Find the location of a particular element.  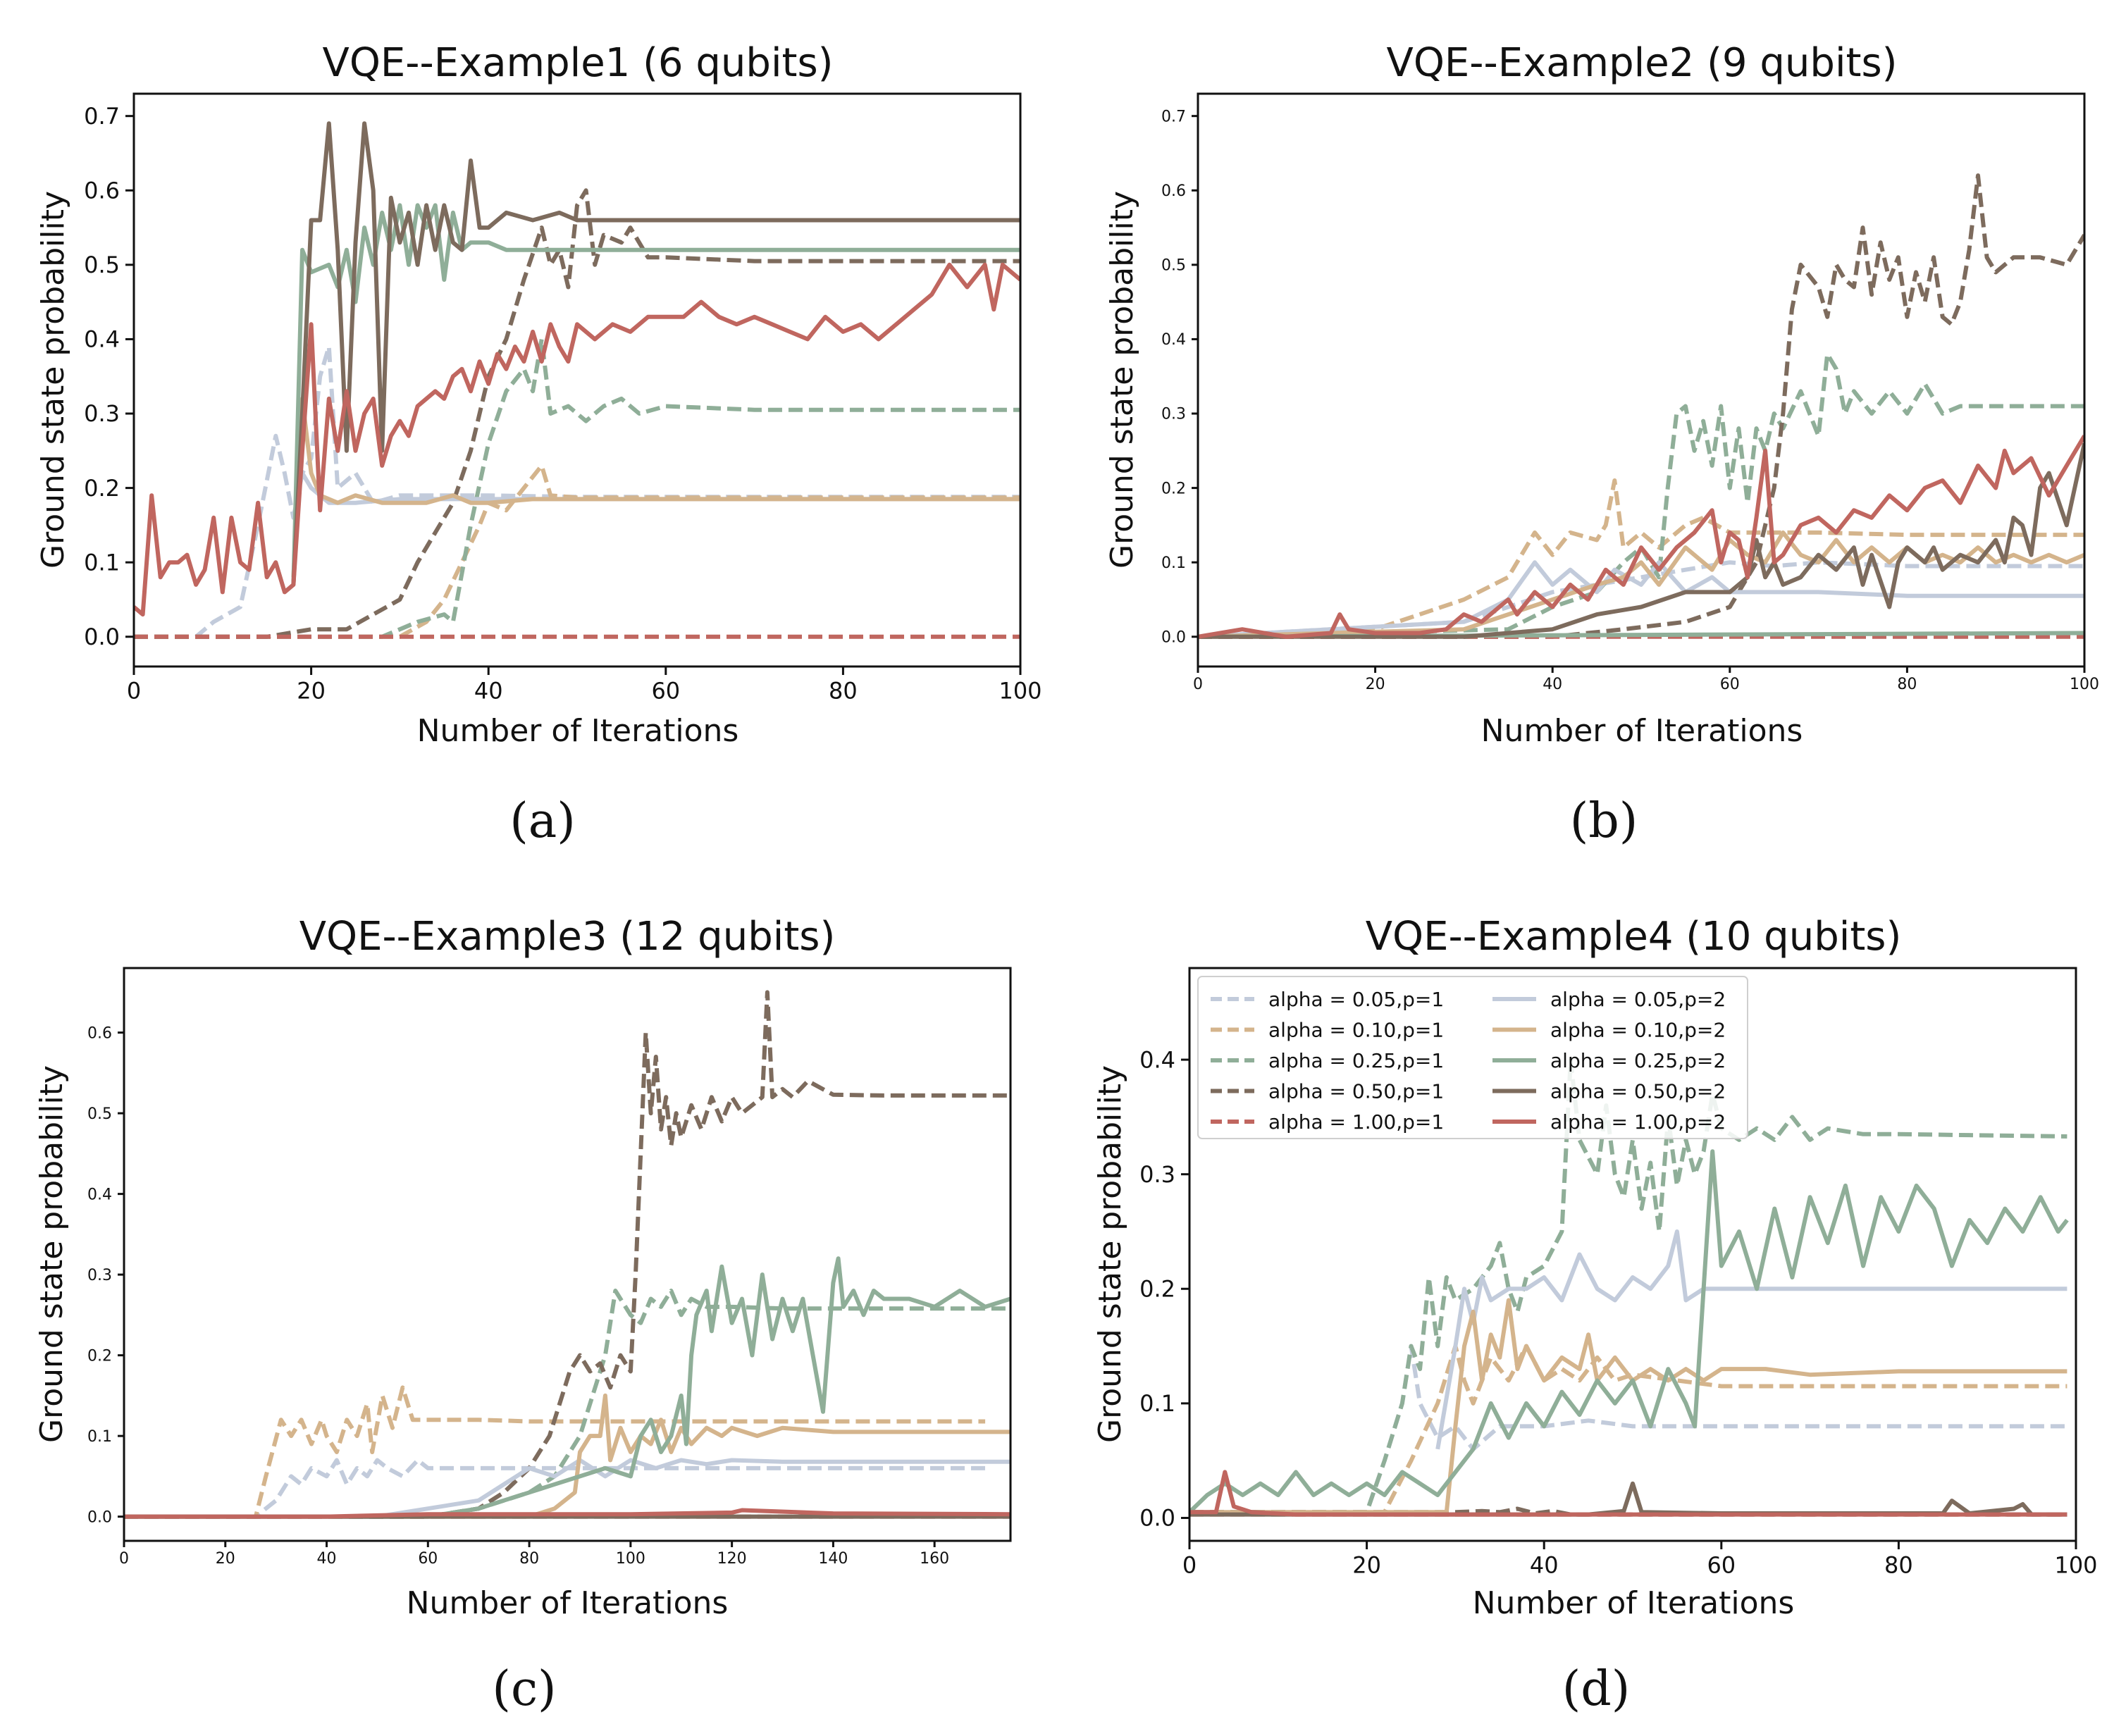

panel-c-ylabel: Ground state probability is located at coordinates (52, 1254).